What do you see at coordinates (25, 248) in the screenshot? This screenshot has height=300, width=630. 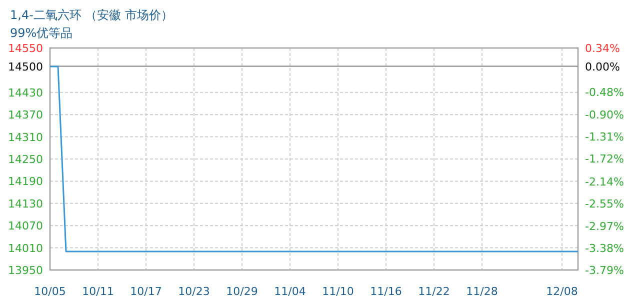 I see `y-tick-label: 14010` at bounding box center [25, 248].